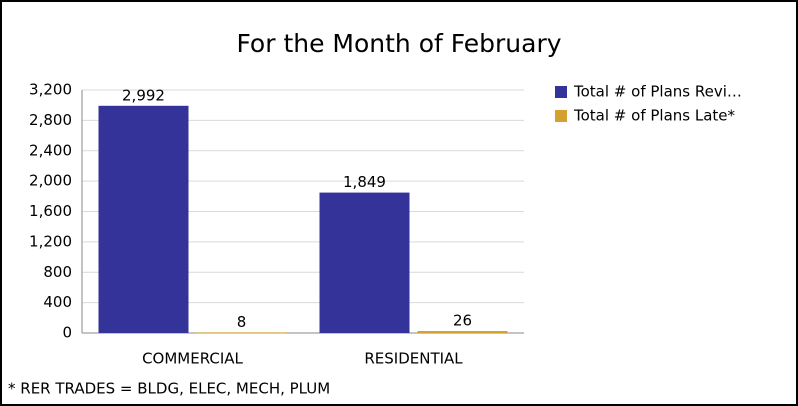  Describe the element at coordinates (50, 211) in the screenshot. I see `y-tick-label: 1,600` at that location.